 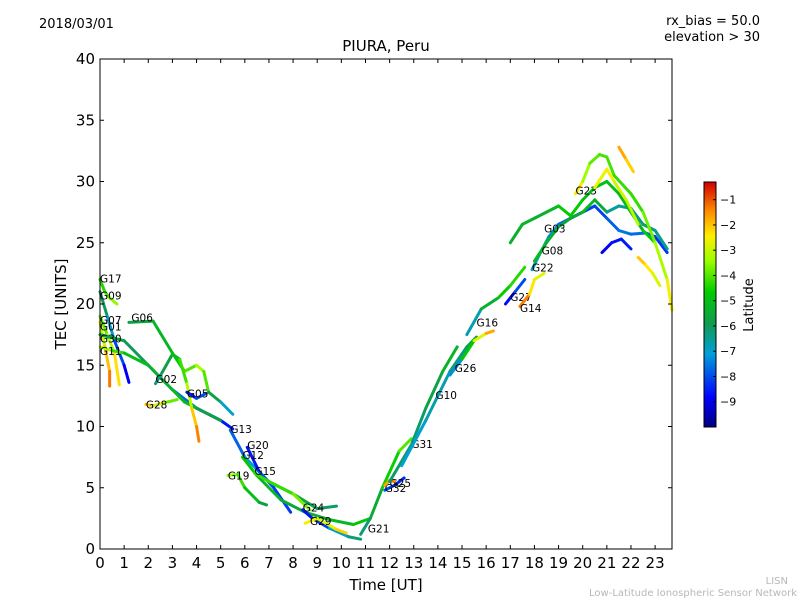 I want to click on x-tick-label: 18, so click(x=534, y=563).